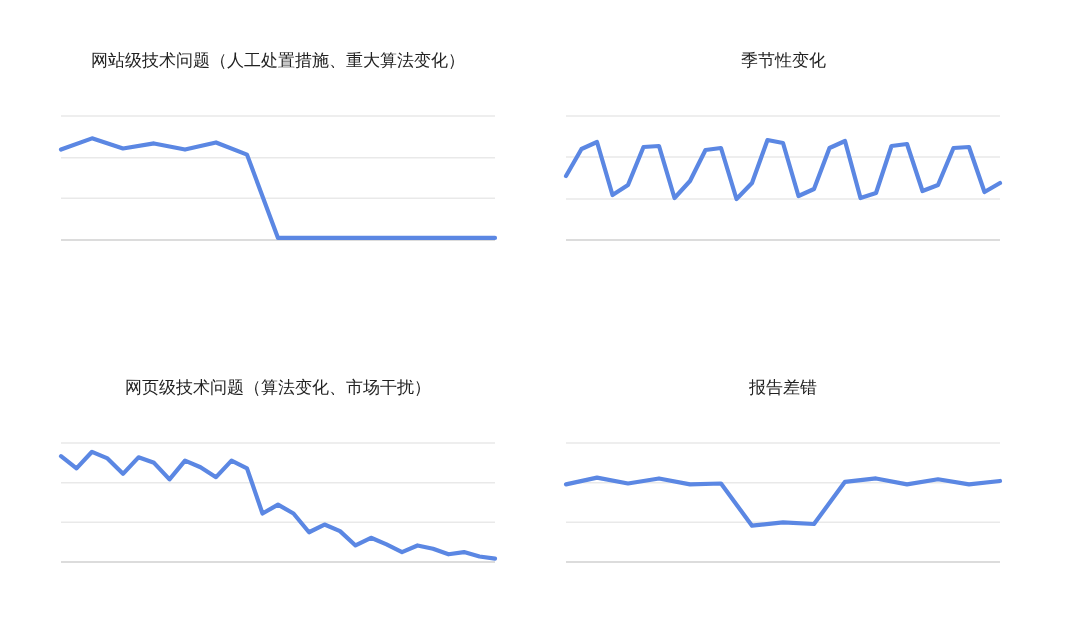  Describe the element at coordinates (278, 387) in the screenshot. I see `title: 网页级技术问题（算法变化、市场干扰）` at that location.